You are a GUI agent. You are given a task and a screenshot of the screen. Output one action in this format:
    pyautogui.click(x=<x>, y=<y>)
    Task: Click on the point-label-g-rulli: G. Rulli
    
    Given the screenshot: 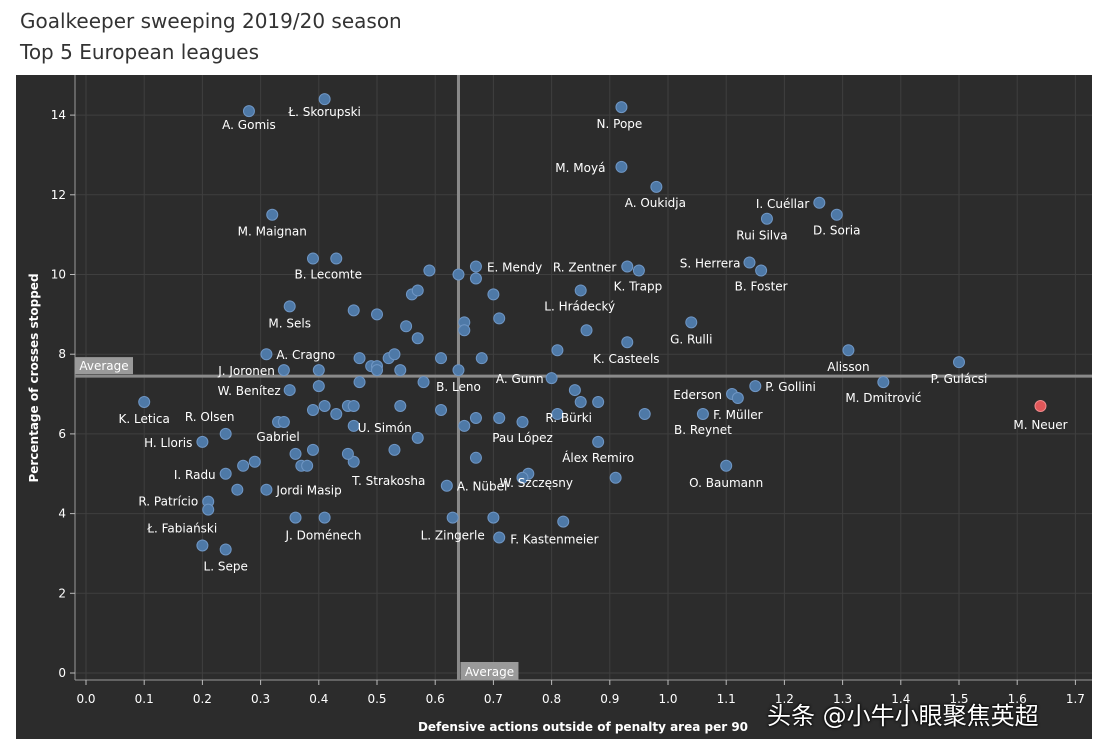 What is the action you would take?
    pyautogui.click(x=691, y=339)
    